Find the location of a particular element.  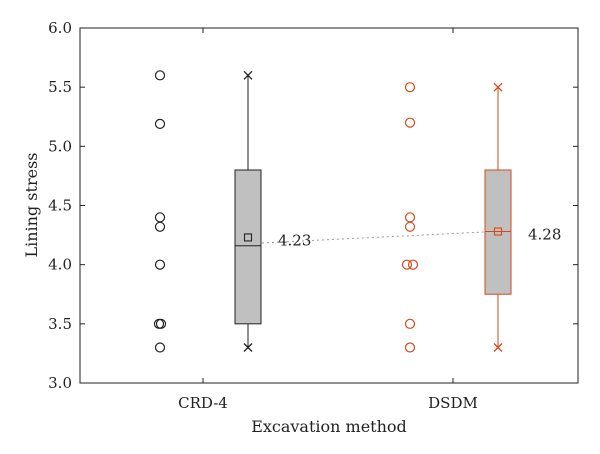

y-tick-label: 4.5 is located at coordinates (60, 206).